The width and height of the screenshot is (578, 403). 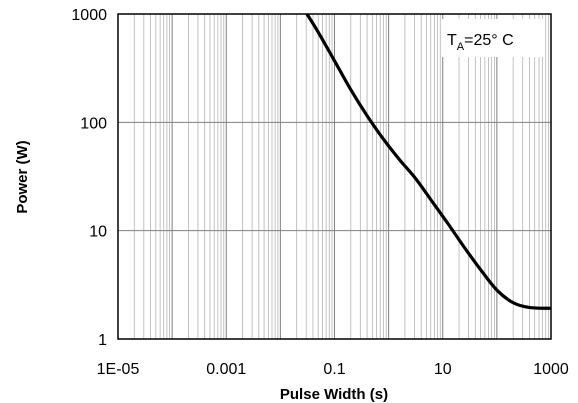 What do you see at coordinates (443, 369) in the screenshot?
I see `x-tick-label: 10` at bounding box center [443, 369].